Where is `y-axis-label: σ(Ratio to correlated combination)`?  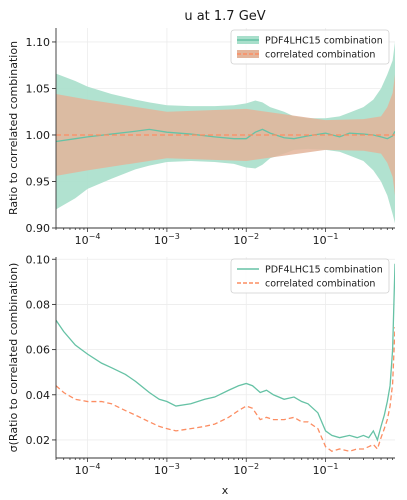 y-axis-label: σ(Ratio to correlated combination) is located at coordinates (13, 358).